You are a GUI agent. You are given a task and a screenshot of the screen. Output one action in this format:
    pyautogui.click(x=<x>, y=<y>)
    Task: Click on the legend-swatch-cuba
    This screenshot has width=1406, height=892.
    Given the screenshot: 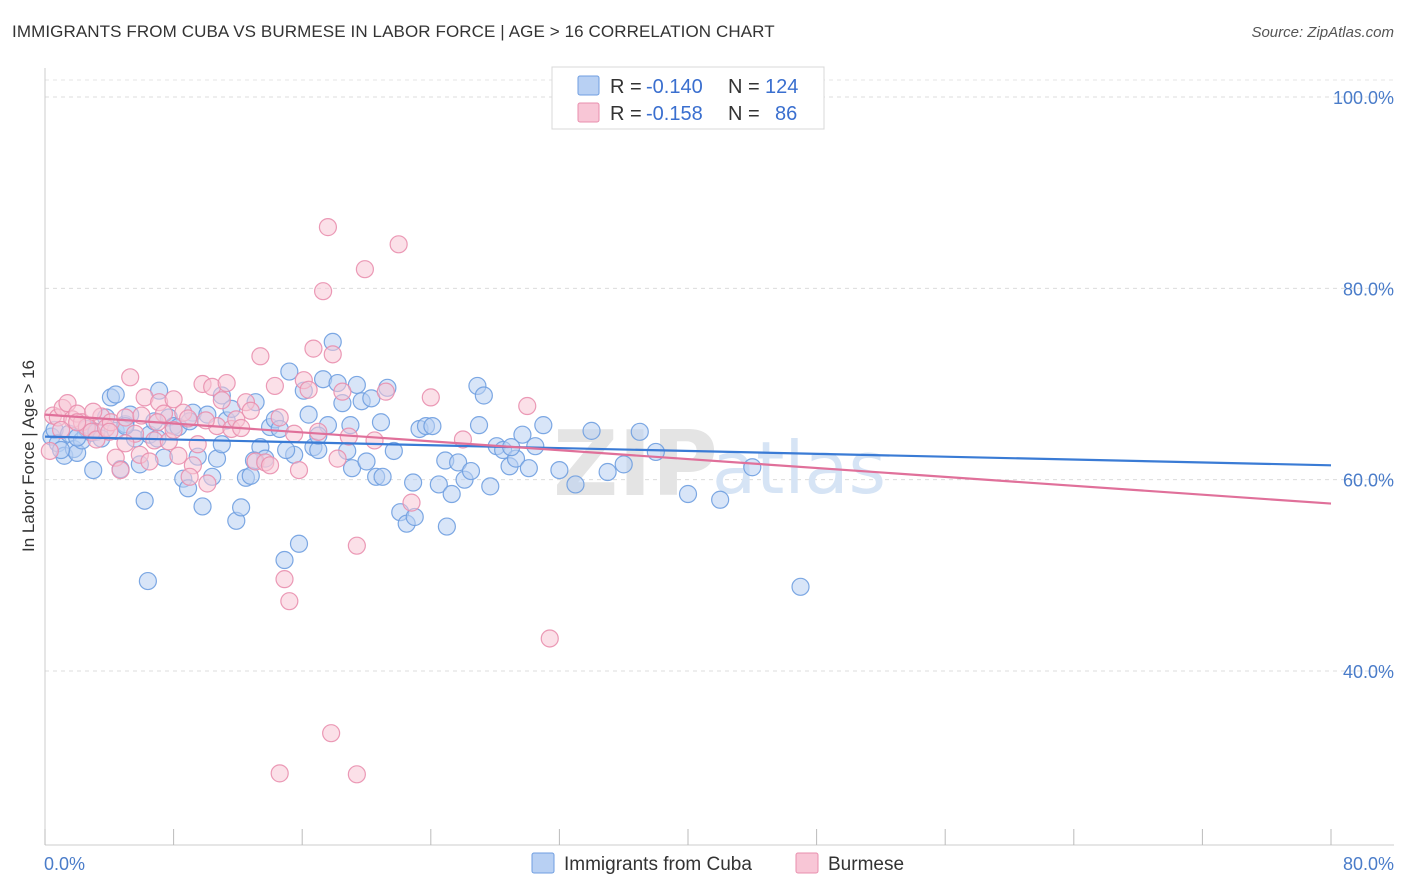 What is the action you would take?
    pyautogui.click(x=588, y=85)
    